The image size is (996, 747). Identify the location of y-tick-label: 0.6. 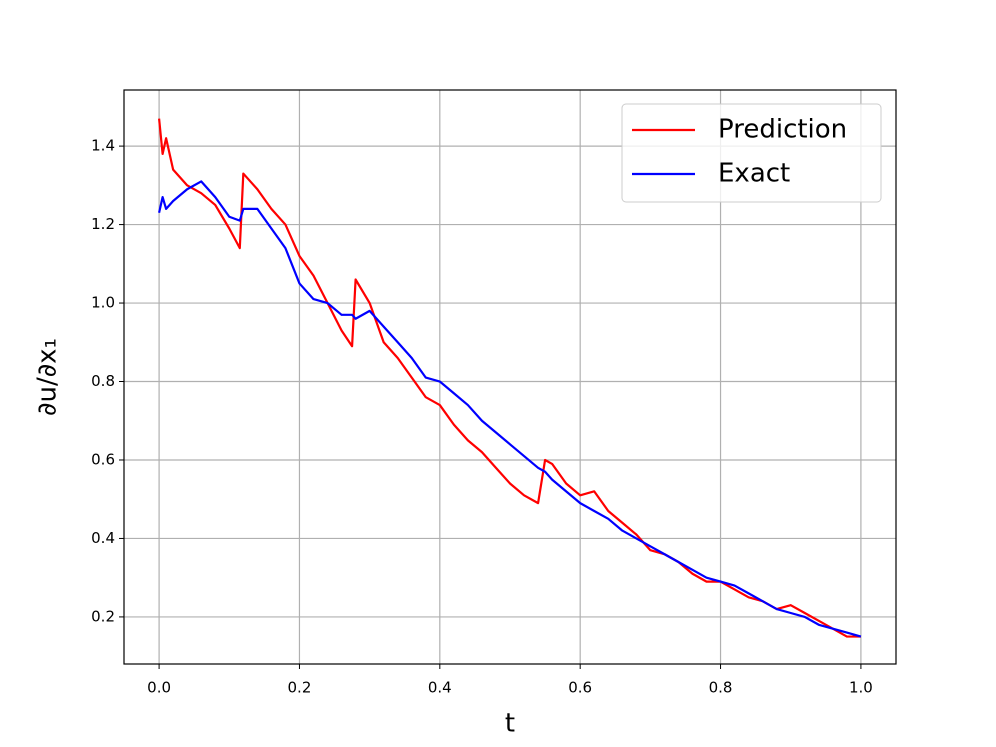
(103, 459).